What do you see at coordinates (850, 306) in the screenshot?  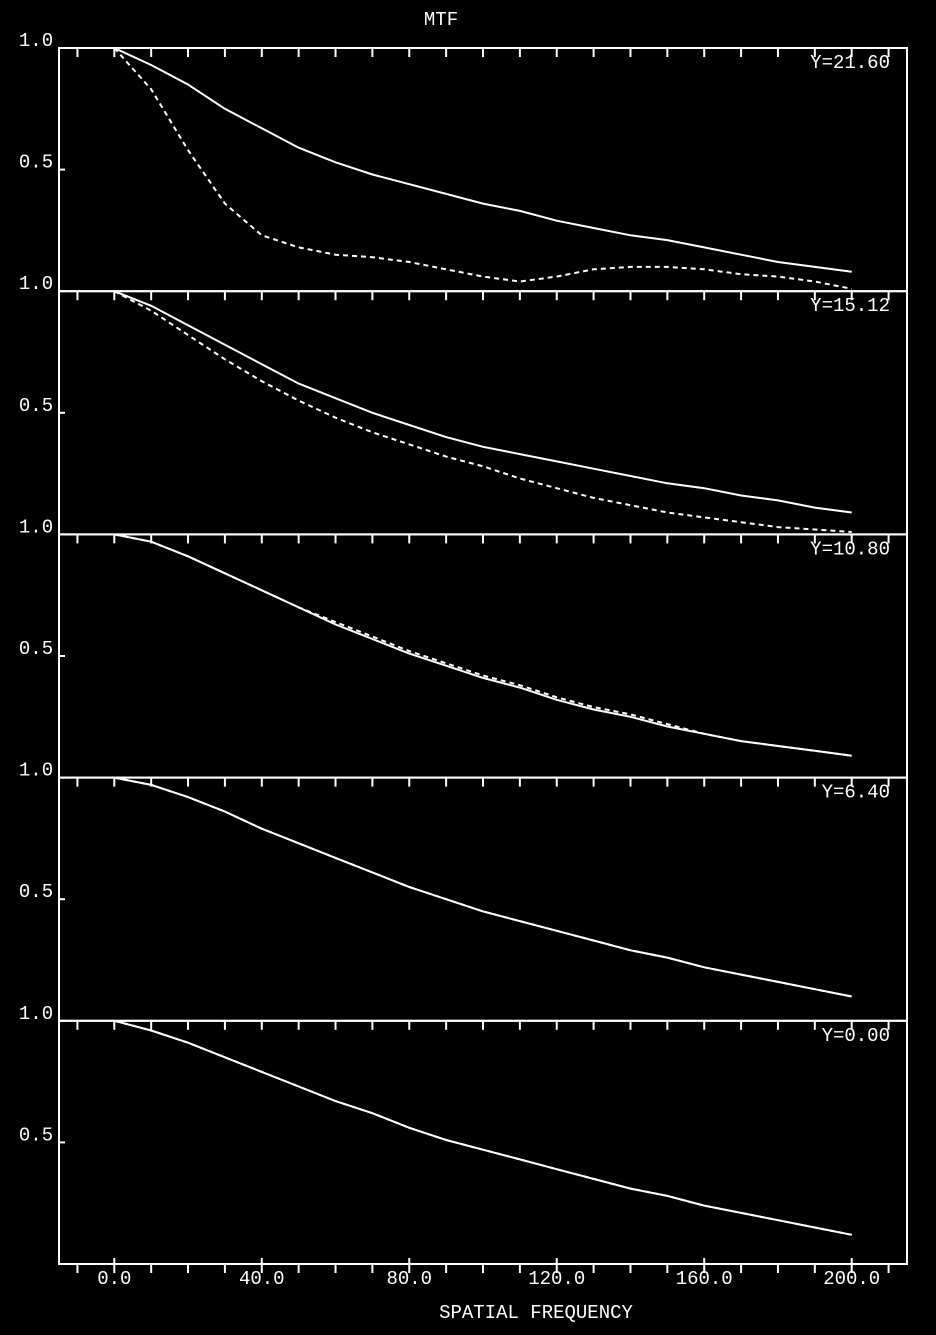 I see `panel-annotation: Y=15.12` at bounding box center [850, 306].